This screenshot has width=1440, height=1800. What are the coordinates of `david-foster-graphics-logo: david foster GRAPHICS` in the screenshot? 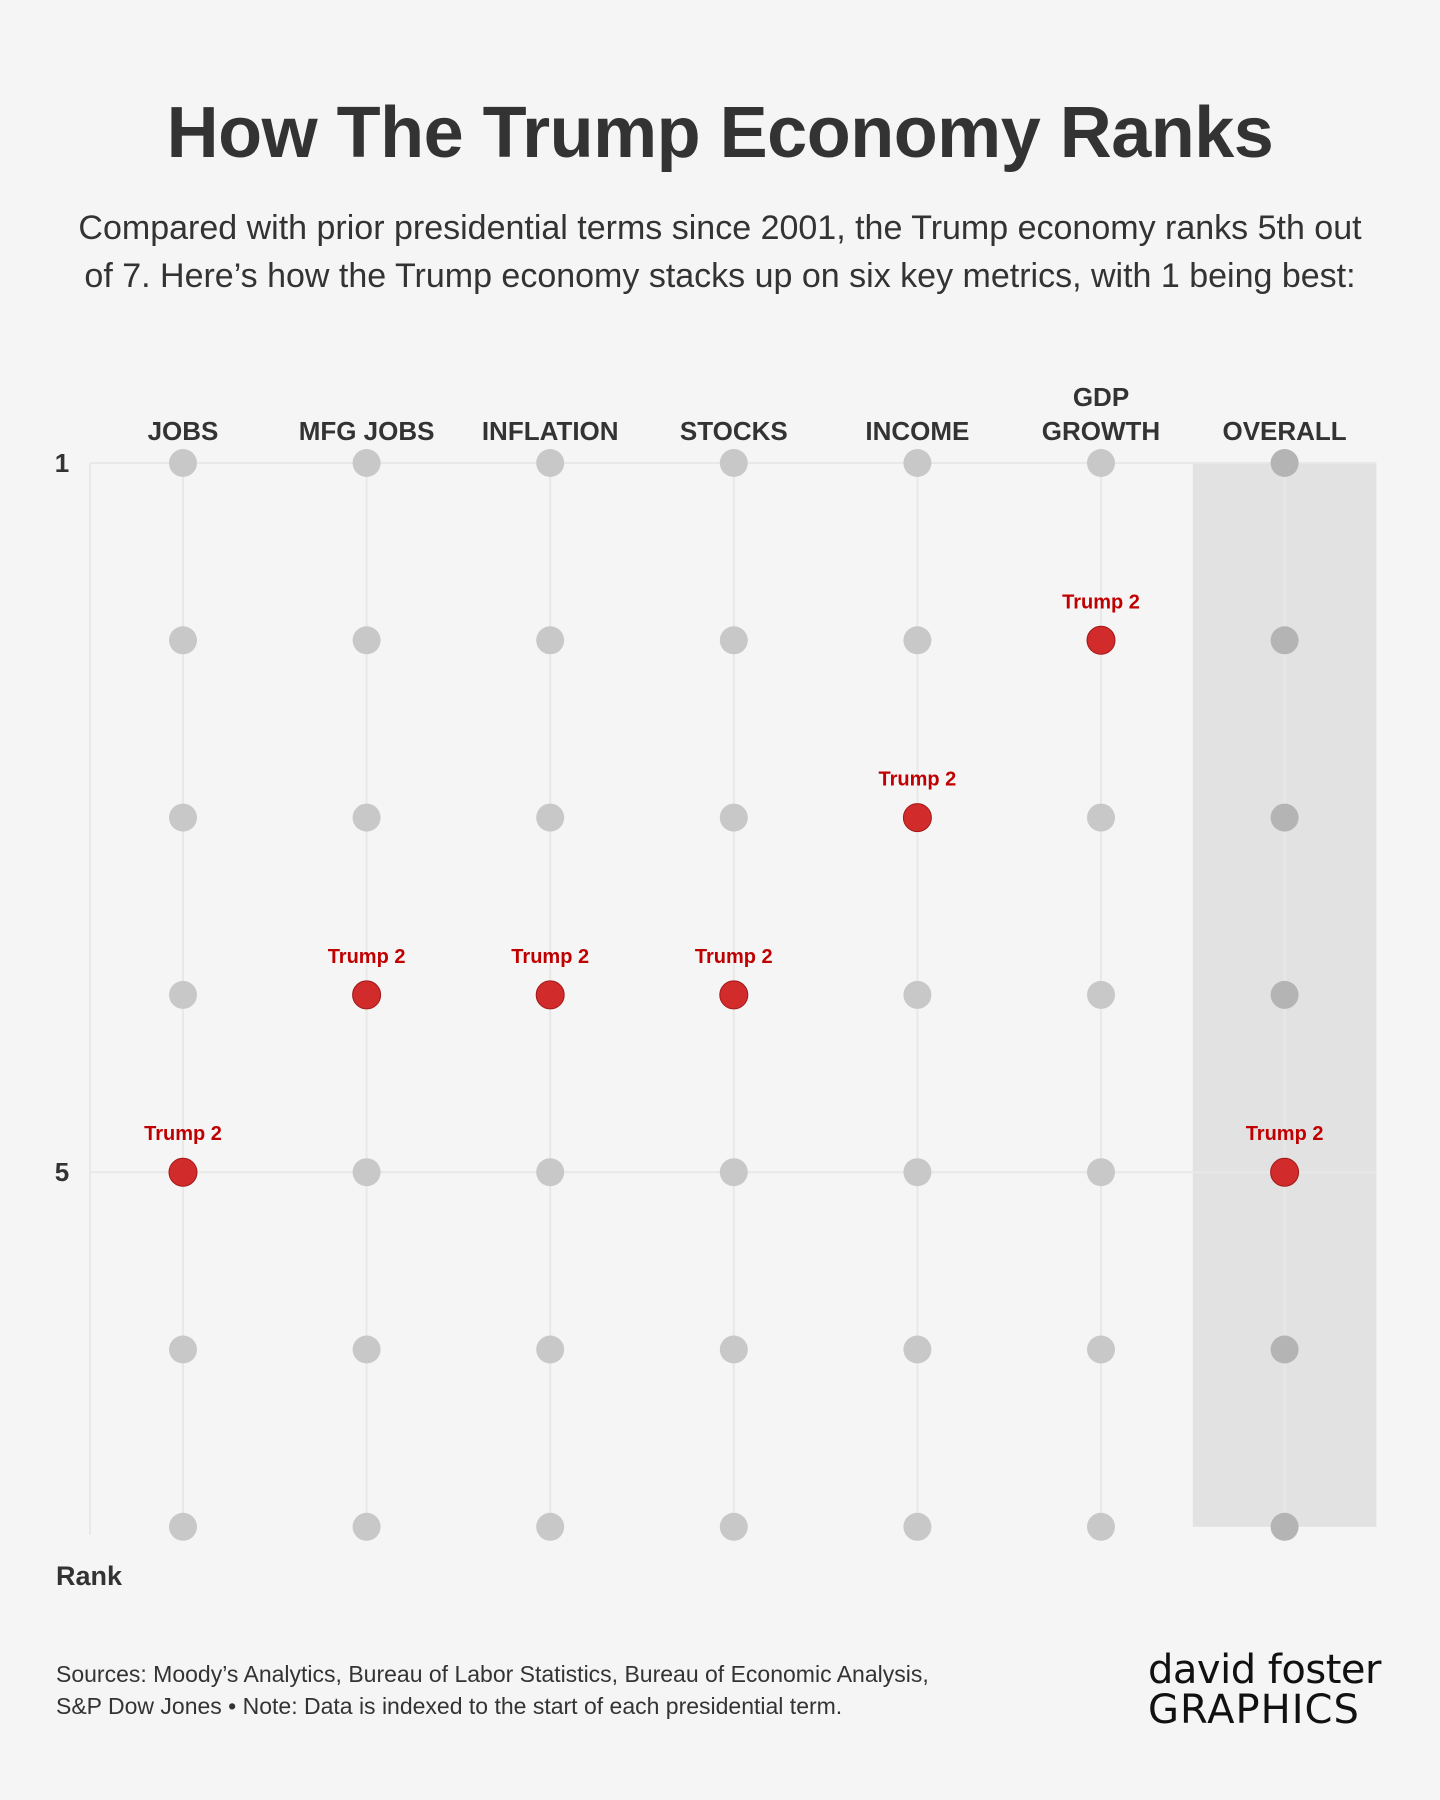 It's located at (1268, 1690).